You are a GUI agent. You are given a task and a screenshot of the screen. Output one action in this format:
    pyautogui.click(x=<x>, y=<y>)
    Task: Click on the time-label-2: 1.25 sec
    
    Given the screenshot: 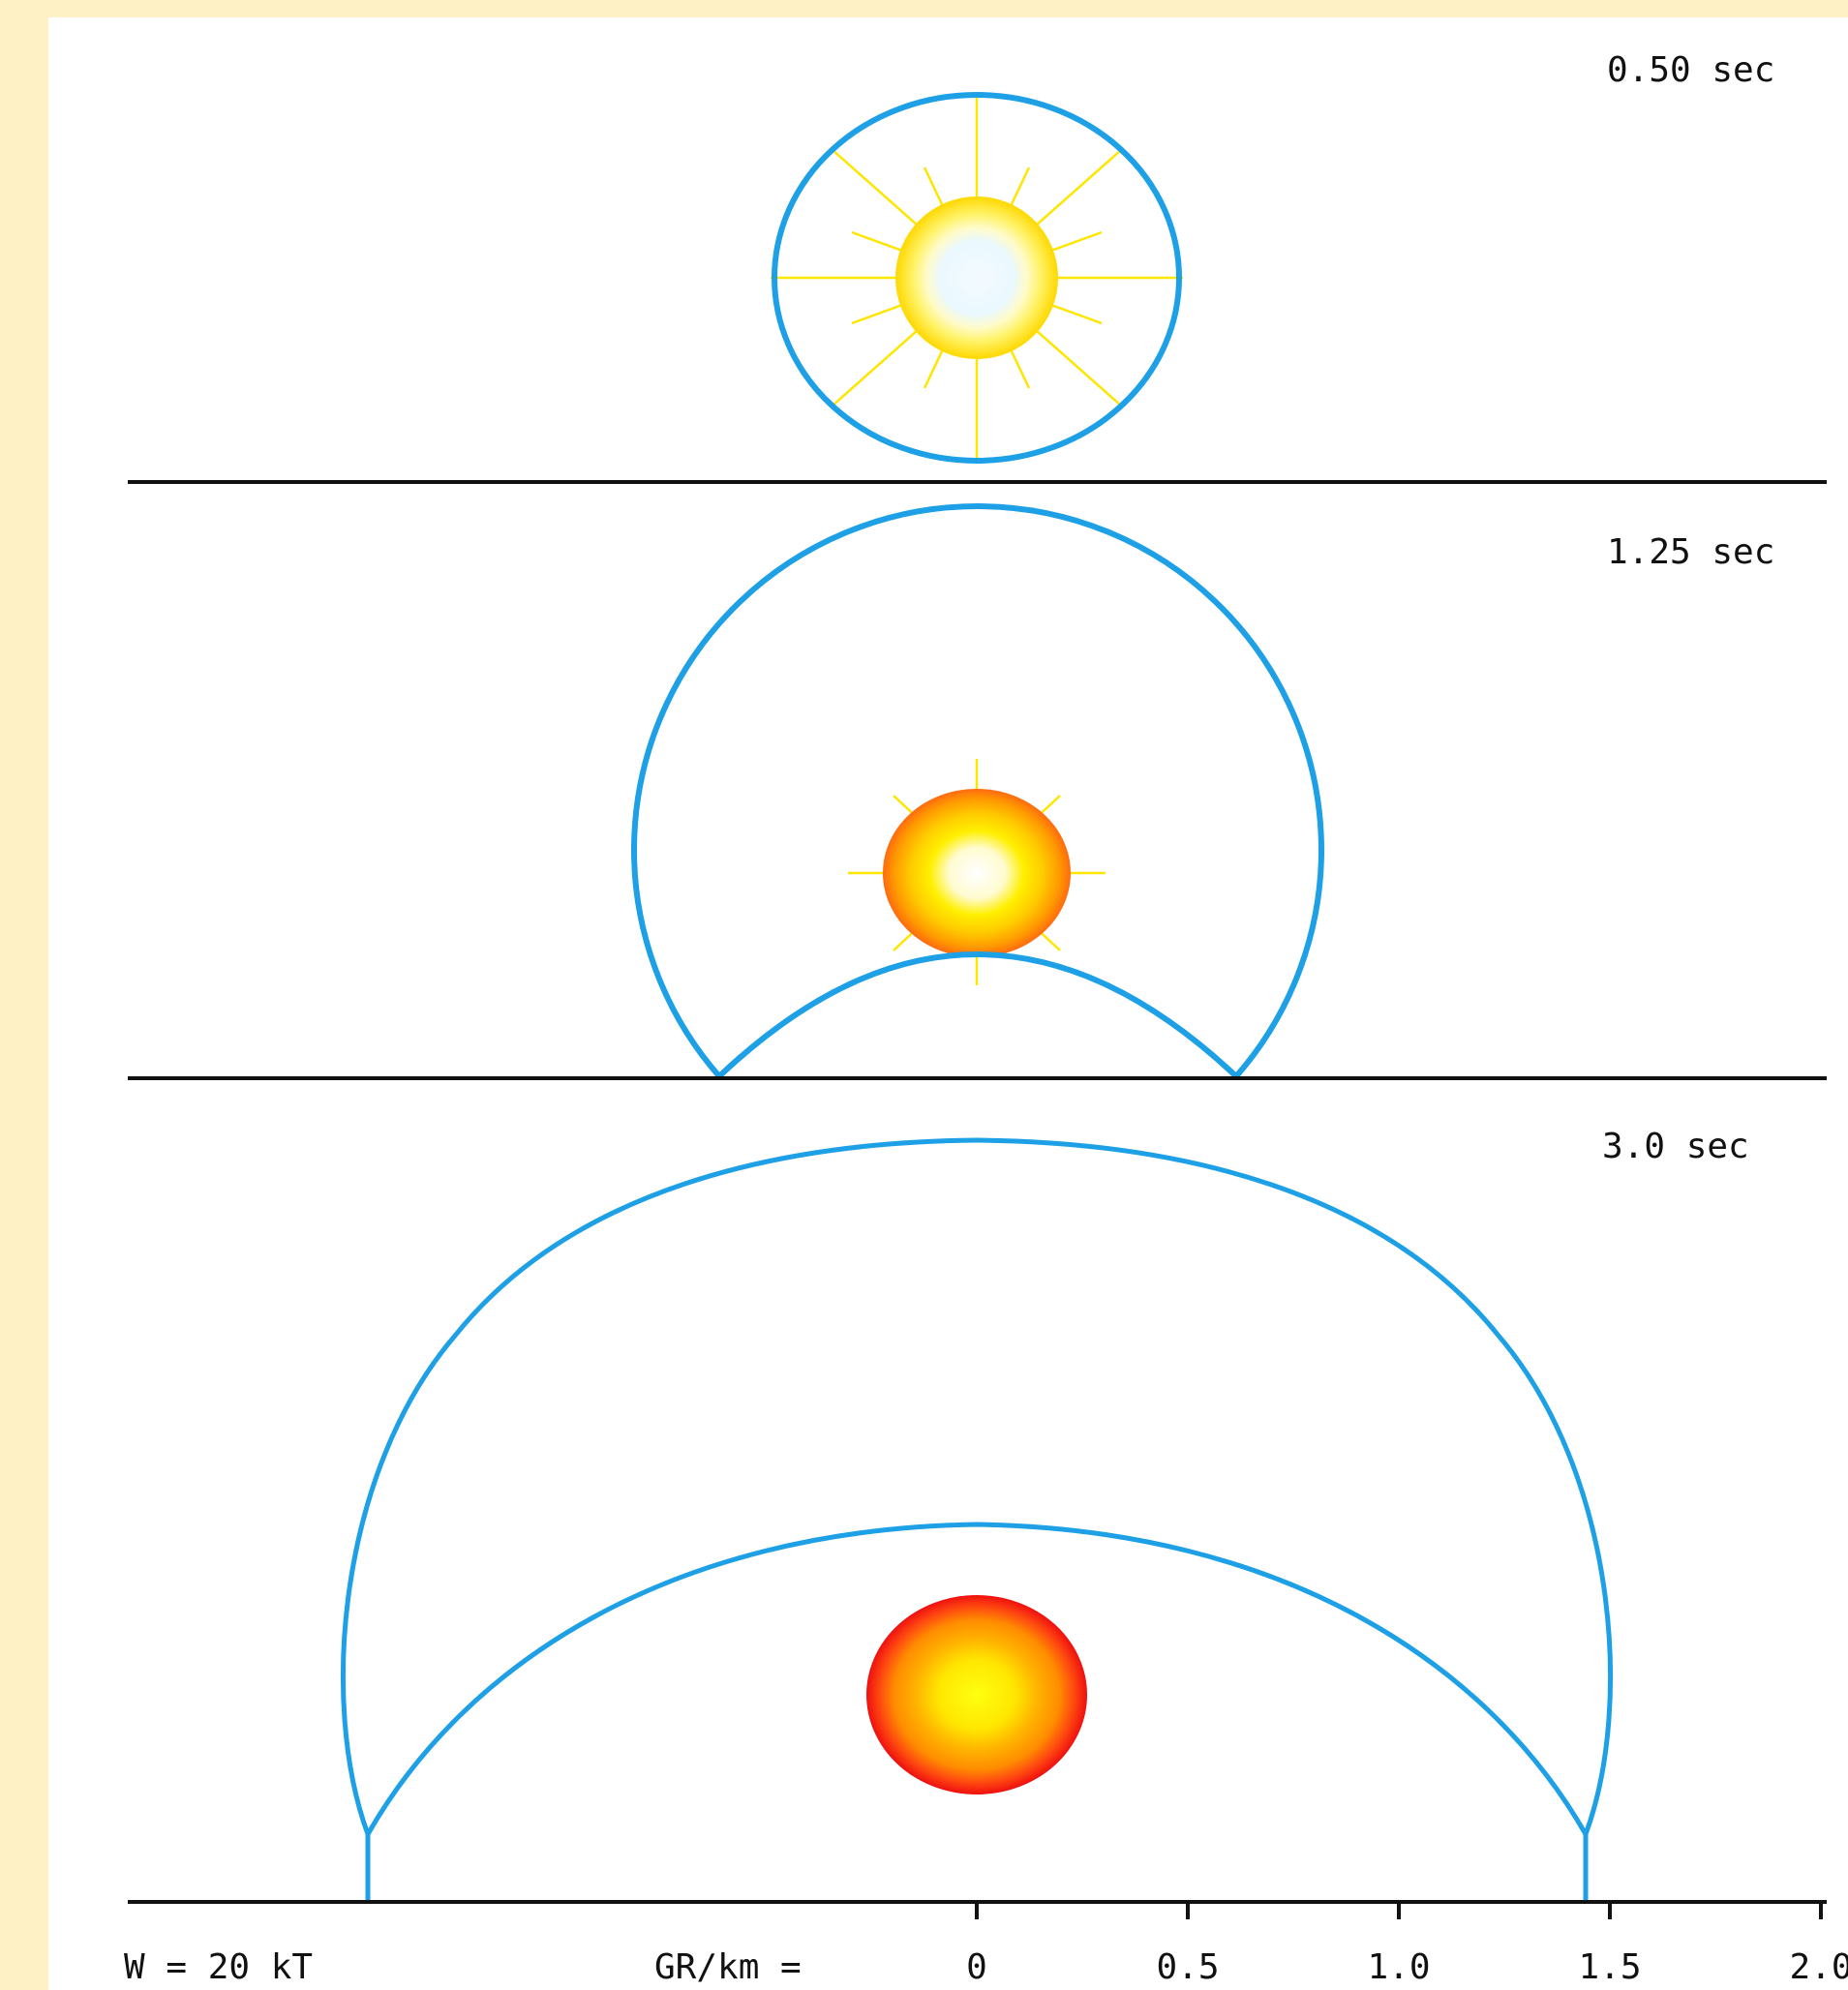 What is the action you would take?
    pyautogui.click(x=1690, y=552)
    